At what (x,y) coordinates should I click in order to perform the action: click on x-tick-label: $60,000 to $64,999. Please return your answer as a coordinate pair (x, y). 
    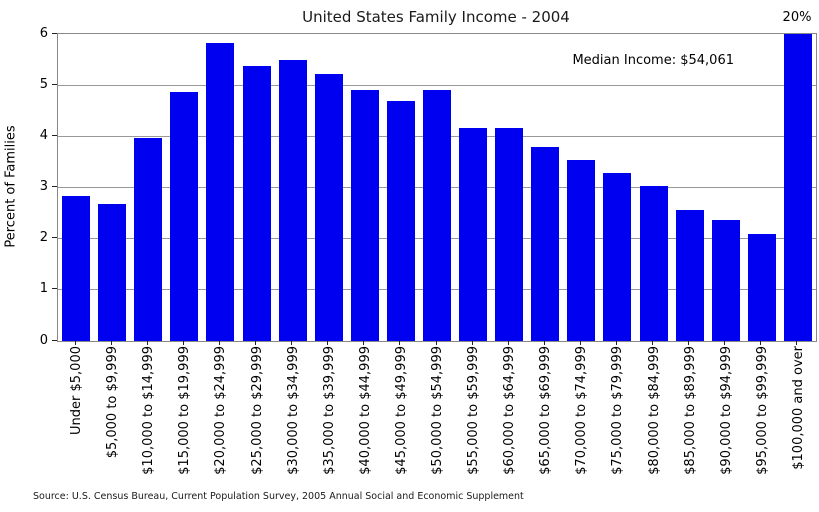
    Looking at the image, I should click on (510, 410).